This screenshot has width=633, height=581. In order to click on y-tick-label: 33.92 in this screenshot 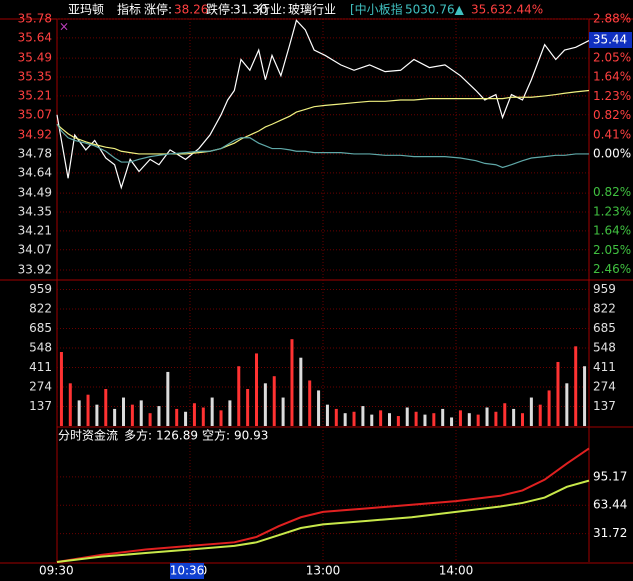, I will do `click(35, 270)`.